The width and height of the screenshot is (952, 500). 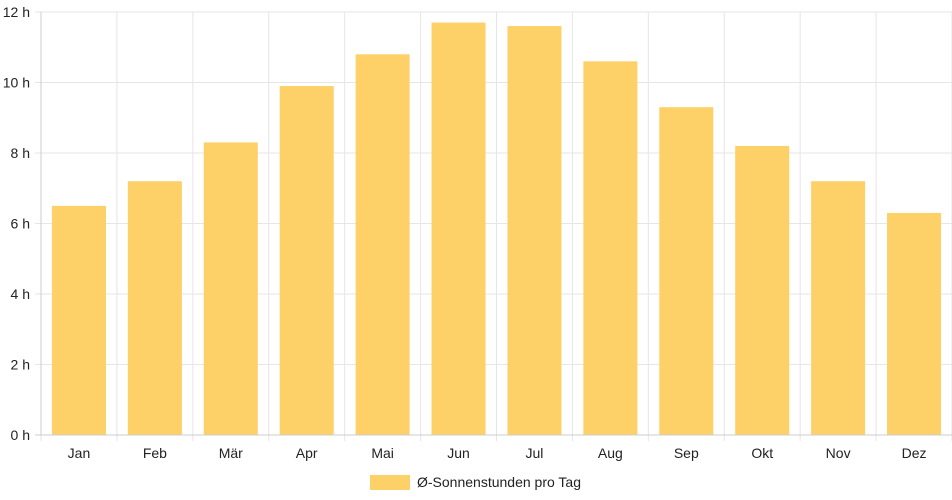 What do you see at coordinates (230, 289) in the screenshot?
I see `bar-mär` at bounding box center [230, 289].